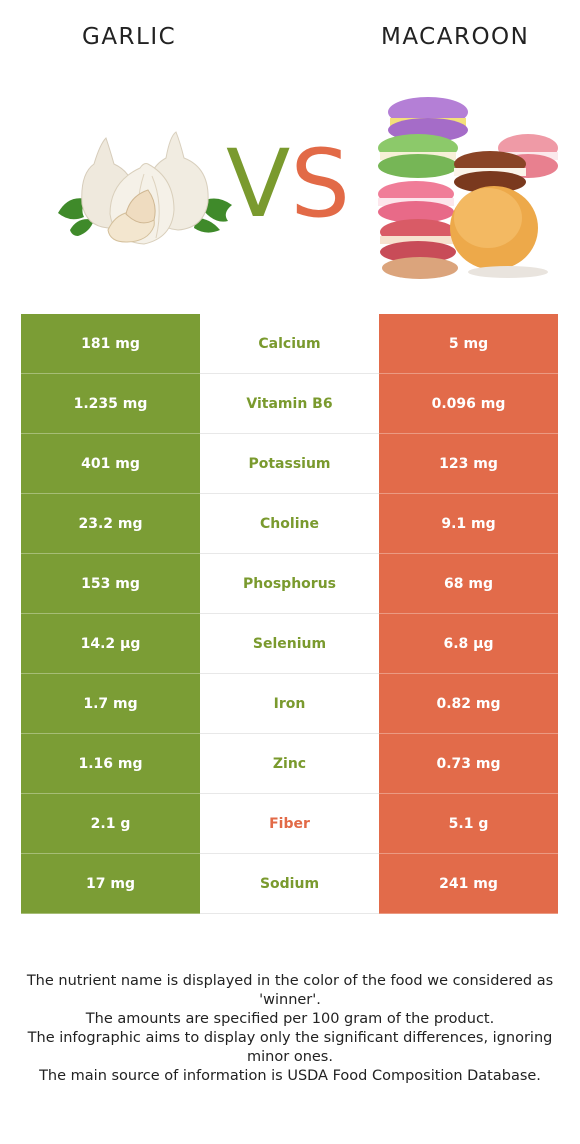  Describe the element at coordinates (468, 643) in the screenshot. I see `right-food-value: 6.8 µg` at that location.